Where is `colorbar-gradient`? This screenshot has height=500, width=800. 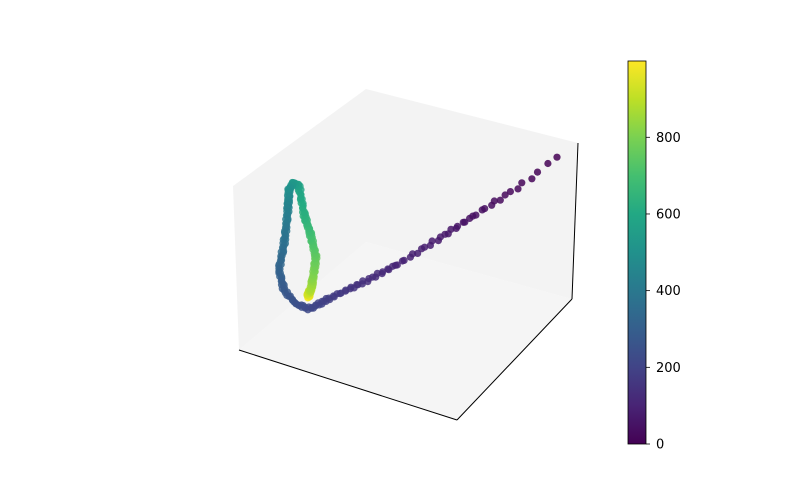
colorbar-gradient is located at coordinates (637, 252).